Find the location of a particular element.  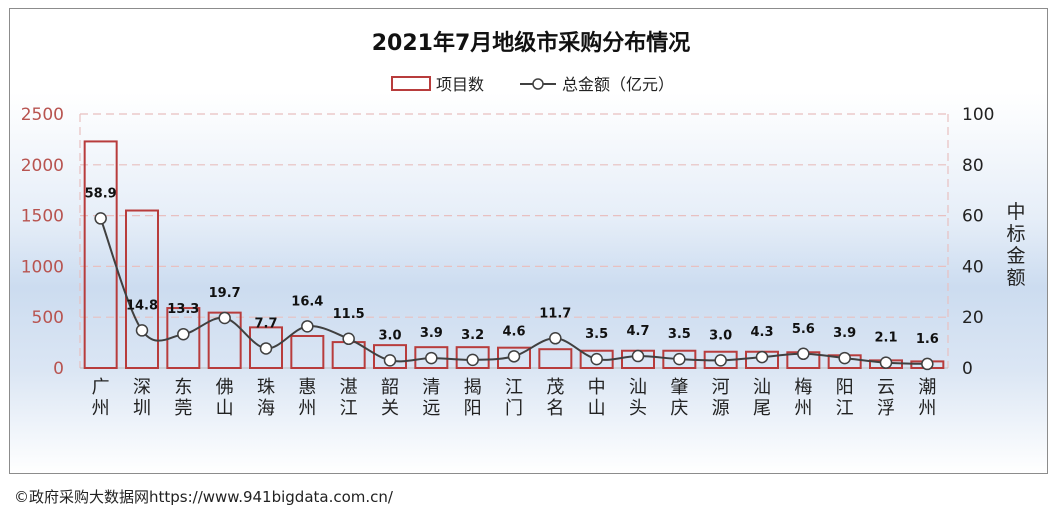

category-label-char: 远 is located at coordinates (431, 408).